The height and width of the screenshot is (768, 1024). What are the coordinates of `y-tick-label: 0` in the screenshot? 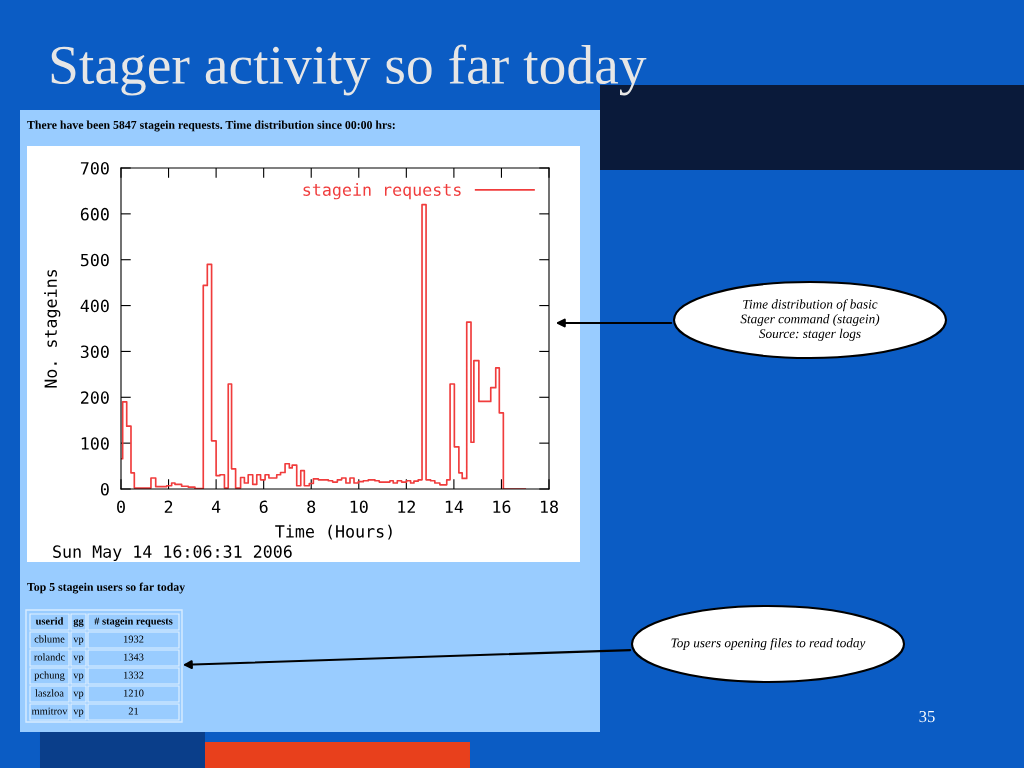 It's located at (104, 489).